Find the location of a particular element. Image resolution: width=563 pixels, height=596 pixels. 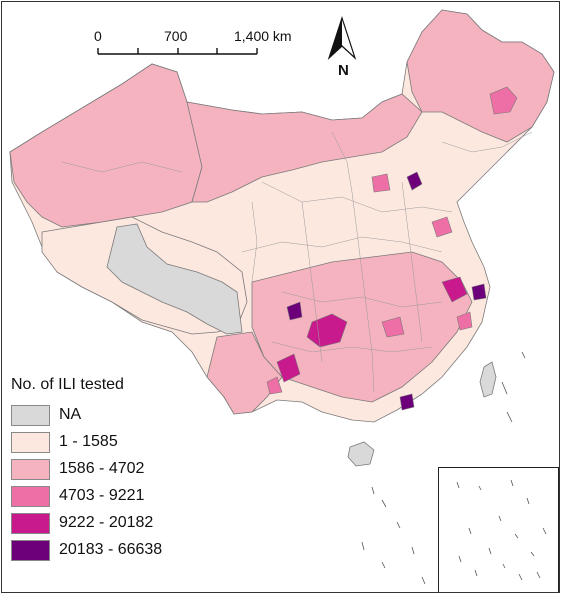

scale-label-1400: 1,400 km is located at coordinates (263, 36).